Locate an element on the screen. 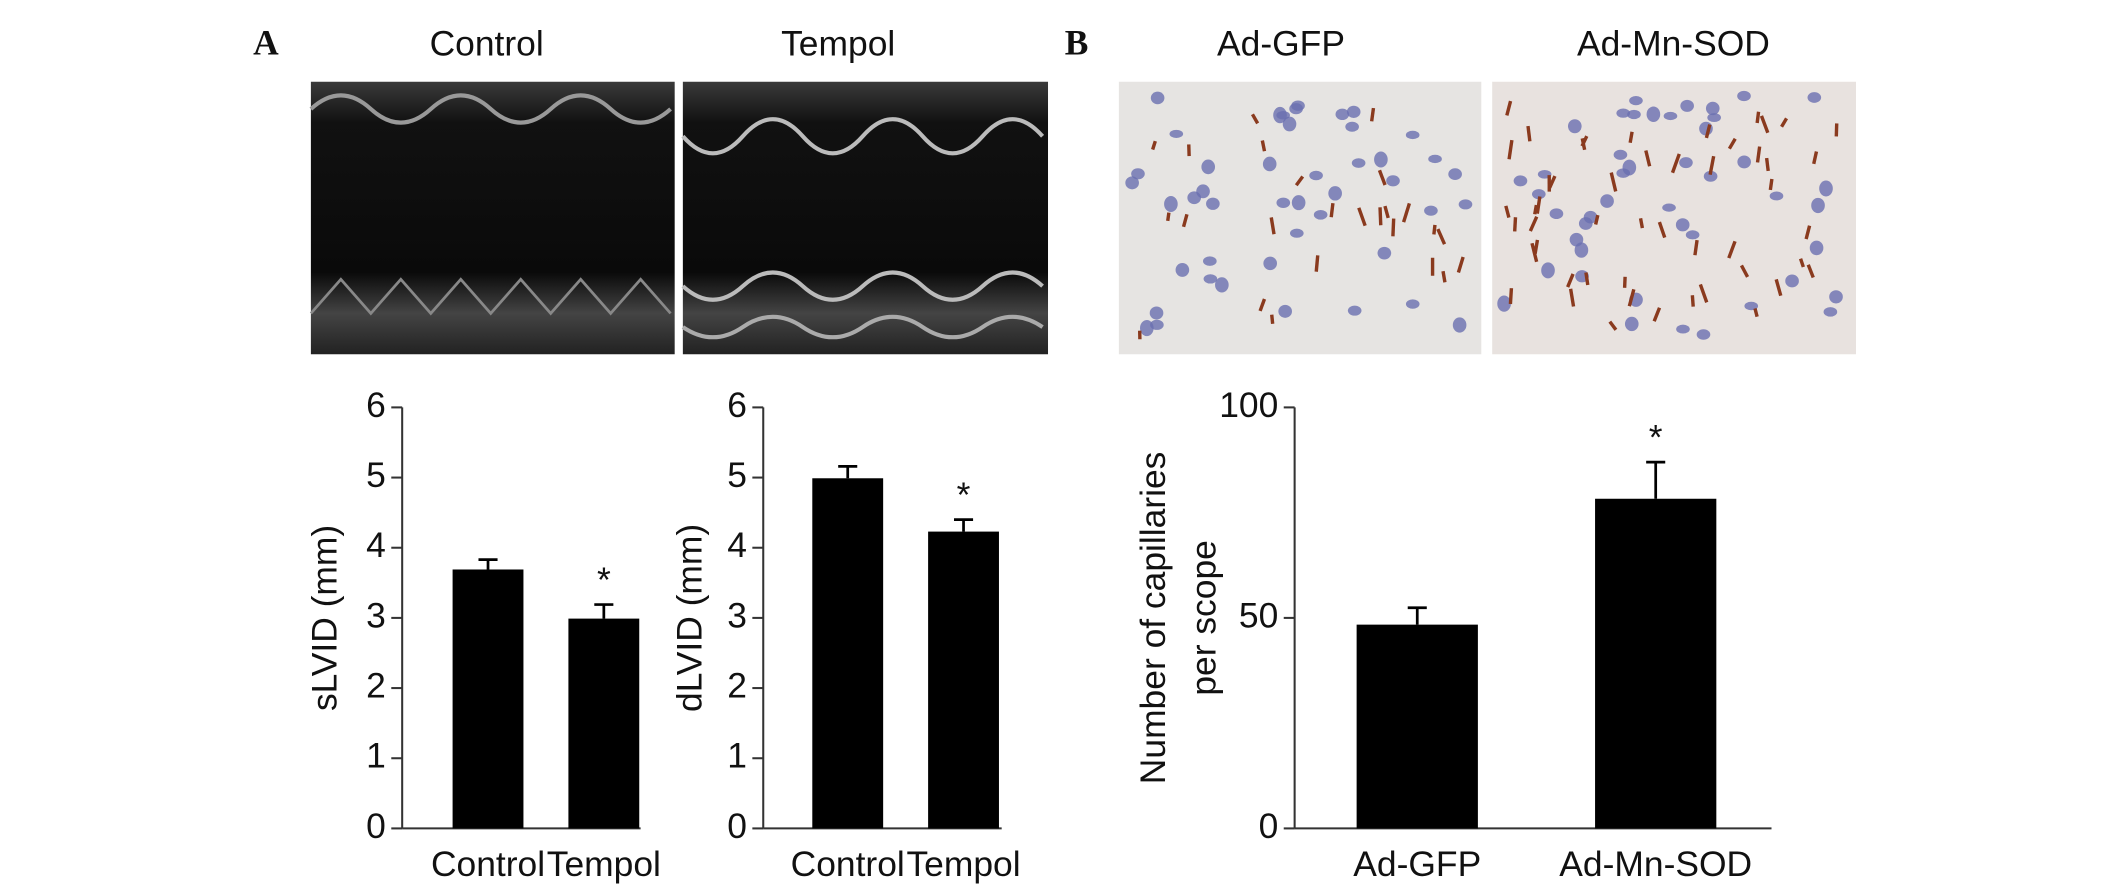 The width and height of the screenshot is (2126, 887). y-tick-label: 3 is located at coordinates (376, 615).